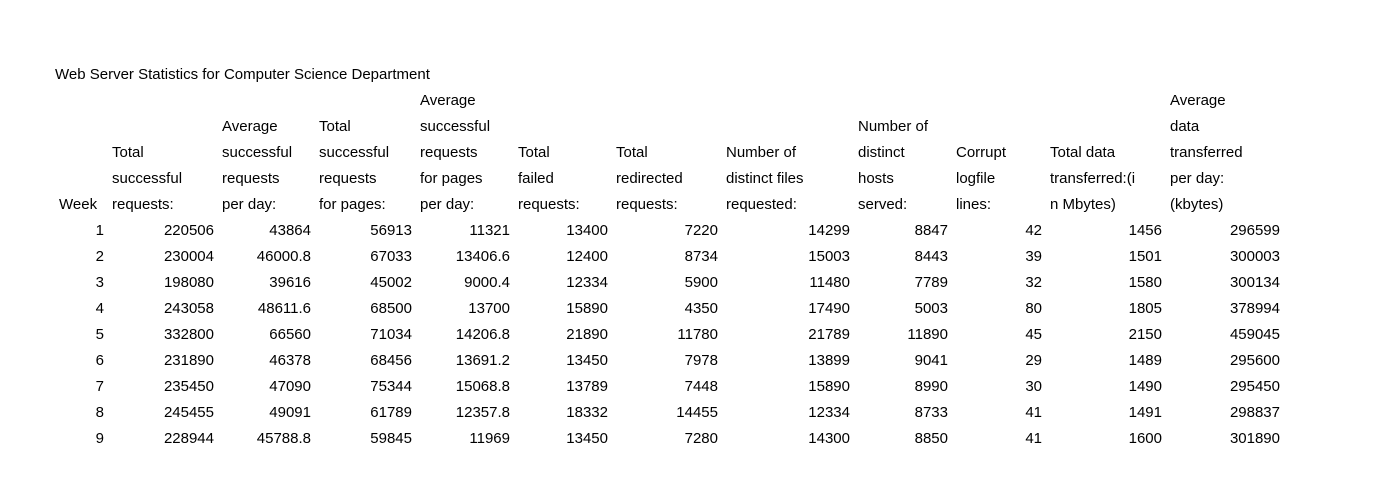 The height and width of the screenshot is (496, 1379). Describe the element at coordinates (482, 412) in the screenshot. I see `value-cell-avg_successful_requests_pages_per_day: 12357.8` at that location.